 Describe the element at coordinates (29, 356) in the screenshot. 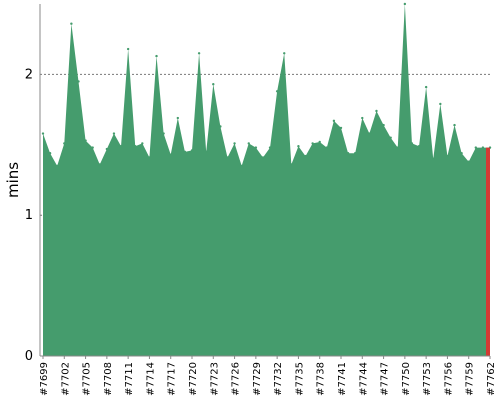

I see `y-tick-label-0: 0` at that location.